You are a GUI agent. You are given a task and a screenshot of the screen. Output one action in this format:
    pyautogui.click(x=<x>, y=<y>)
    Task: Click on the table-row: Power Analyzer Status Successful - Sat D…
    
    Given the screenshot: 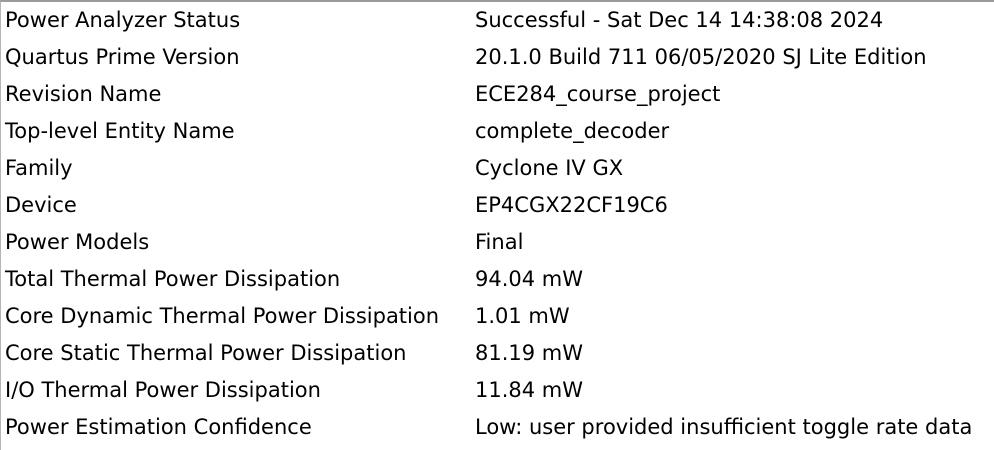 What is the action you would take?
    pyautogui.click(x=497, y=20)
    